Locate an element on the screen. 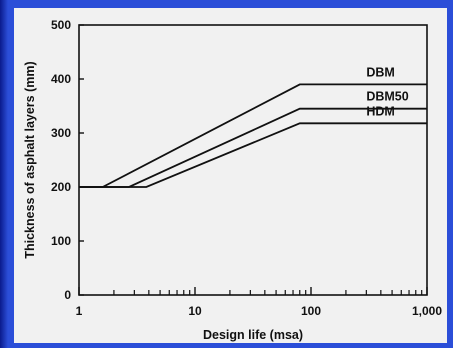 This screenshot has height=348, width=453. y-tick-label: 0 is located at coordinates (67, 295).